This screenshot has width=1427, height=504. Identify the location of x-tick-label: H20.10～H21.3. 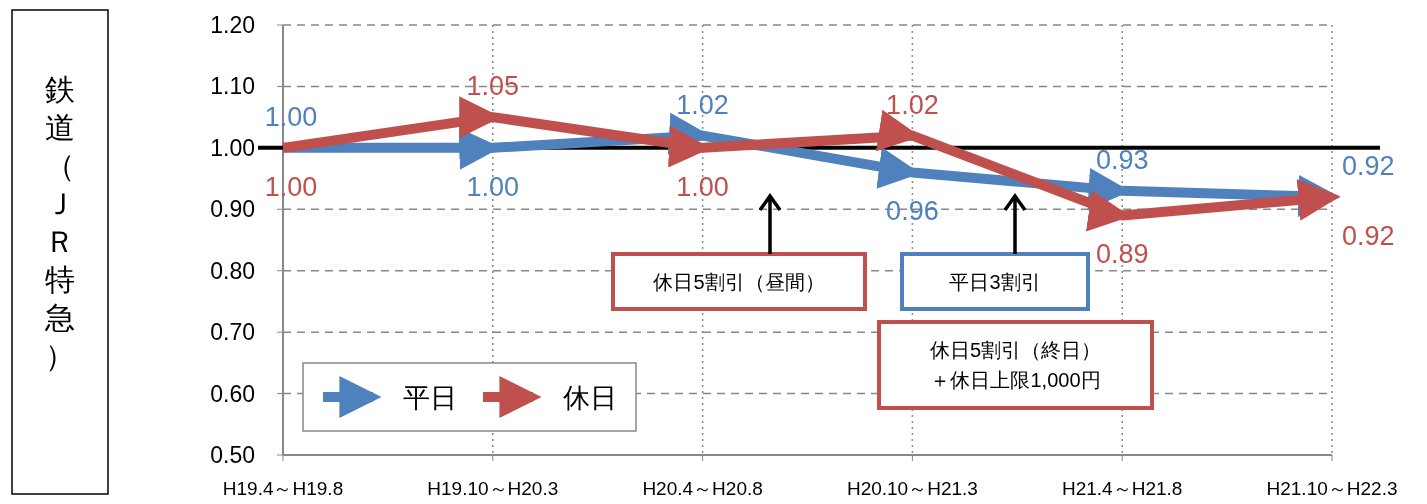
(912, 488).